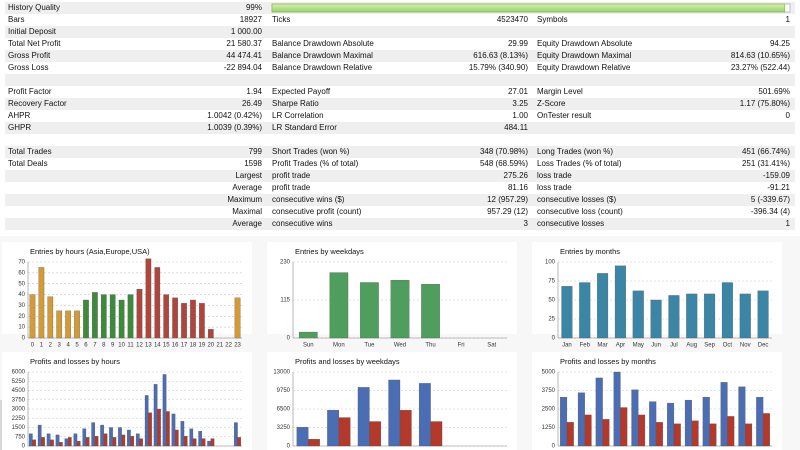 This screenshot has width=800, height=450. What do you see at coordinates (21, 295) in the screenshot?
I see `y-tick-label: 40` at bounding box center [21, 295].